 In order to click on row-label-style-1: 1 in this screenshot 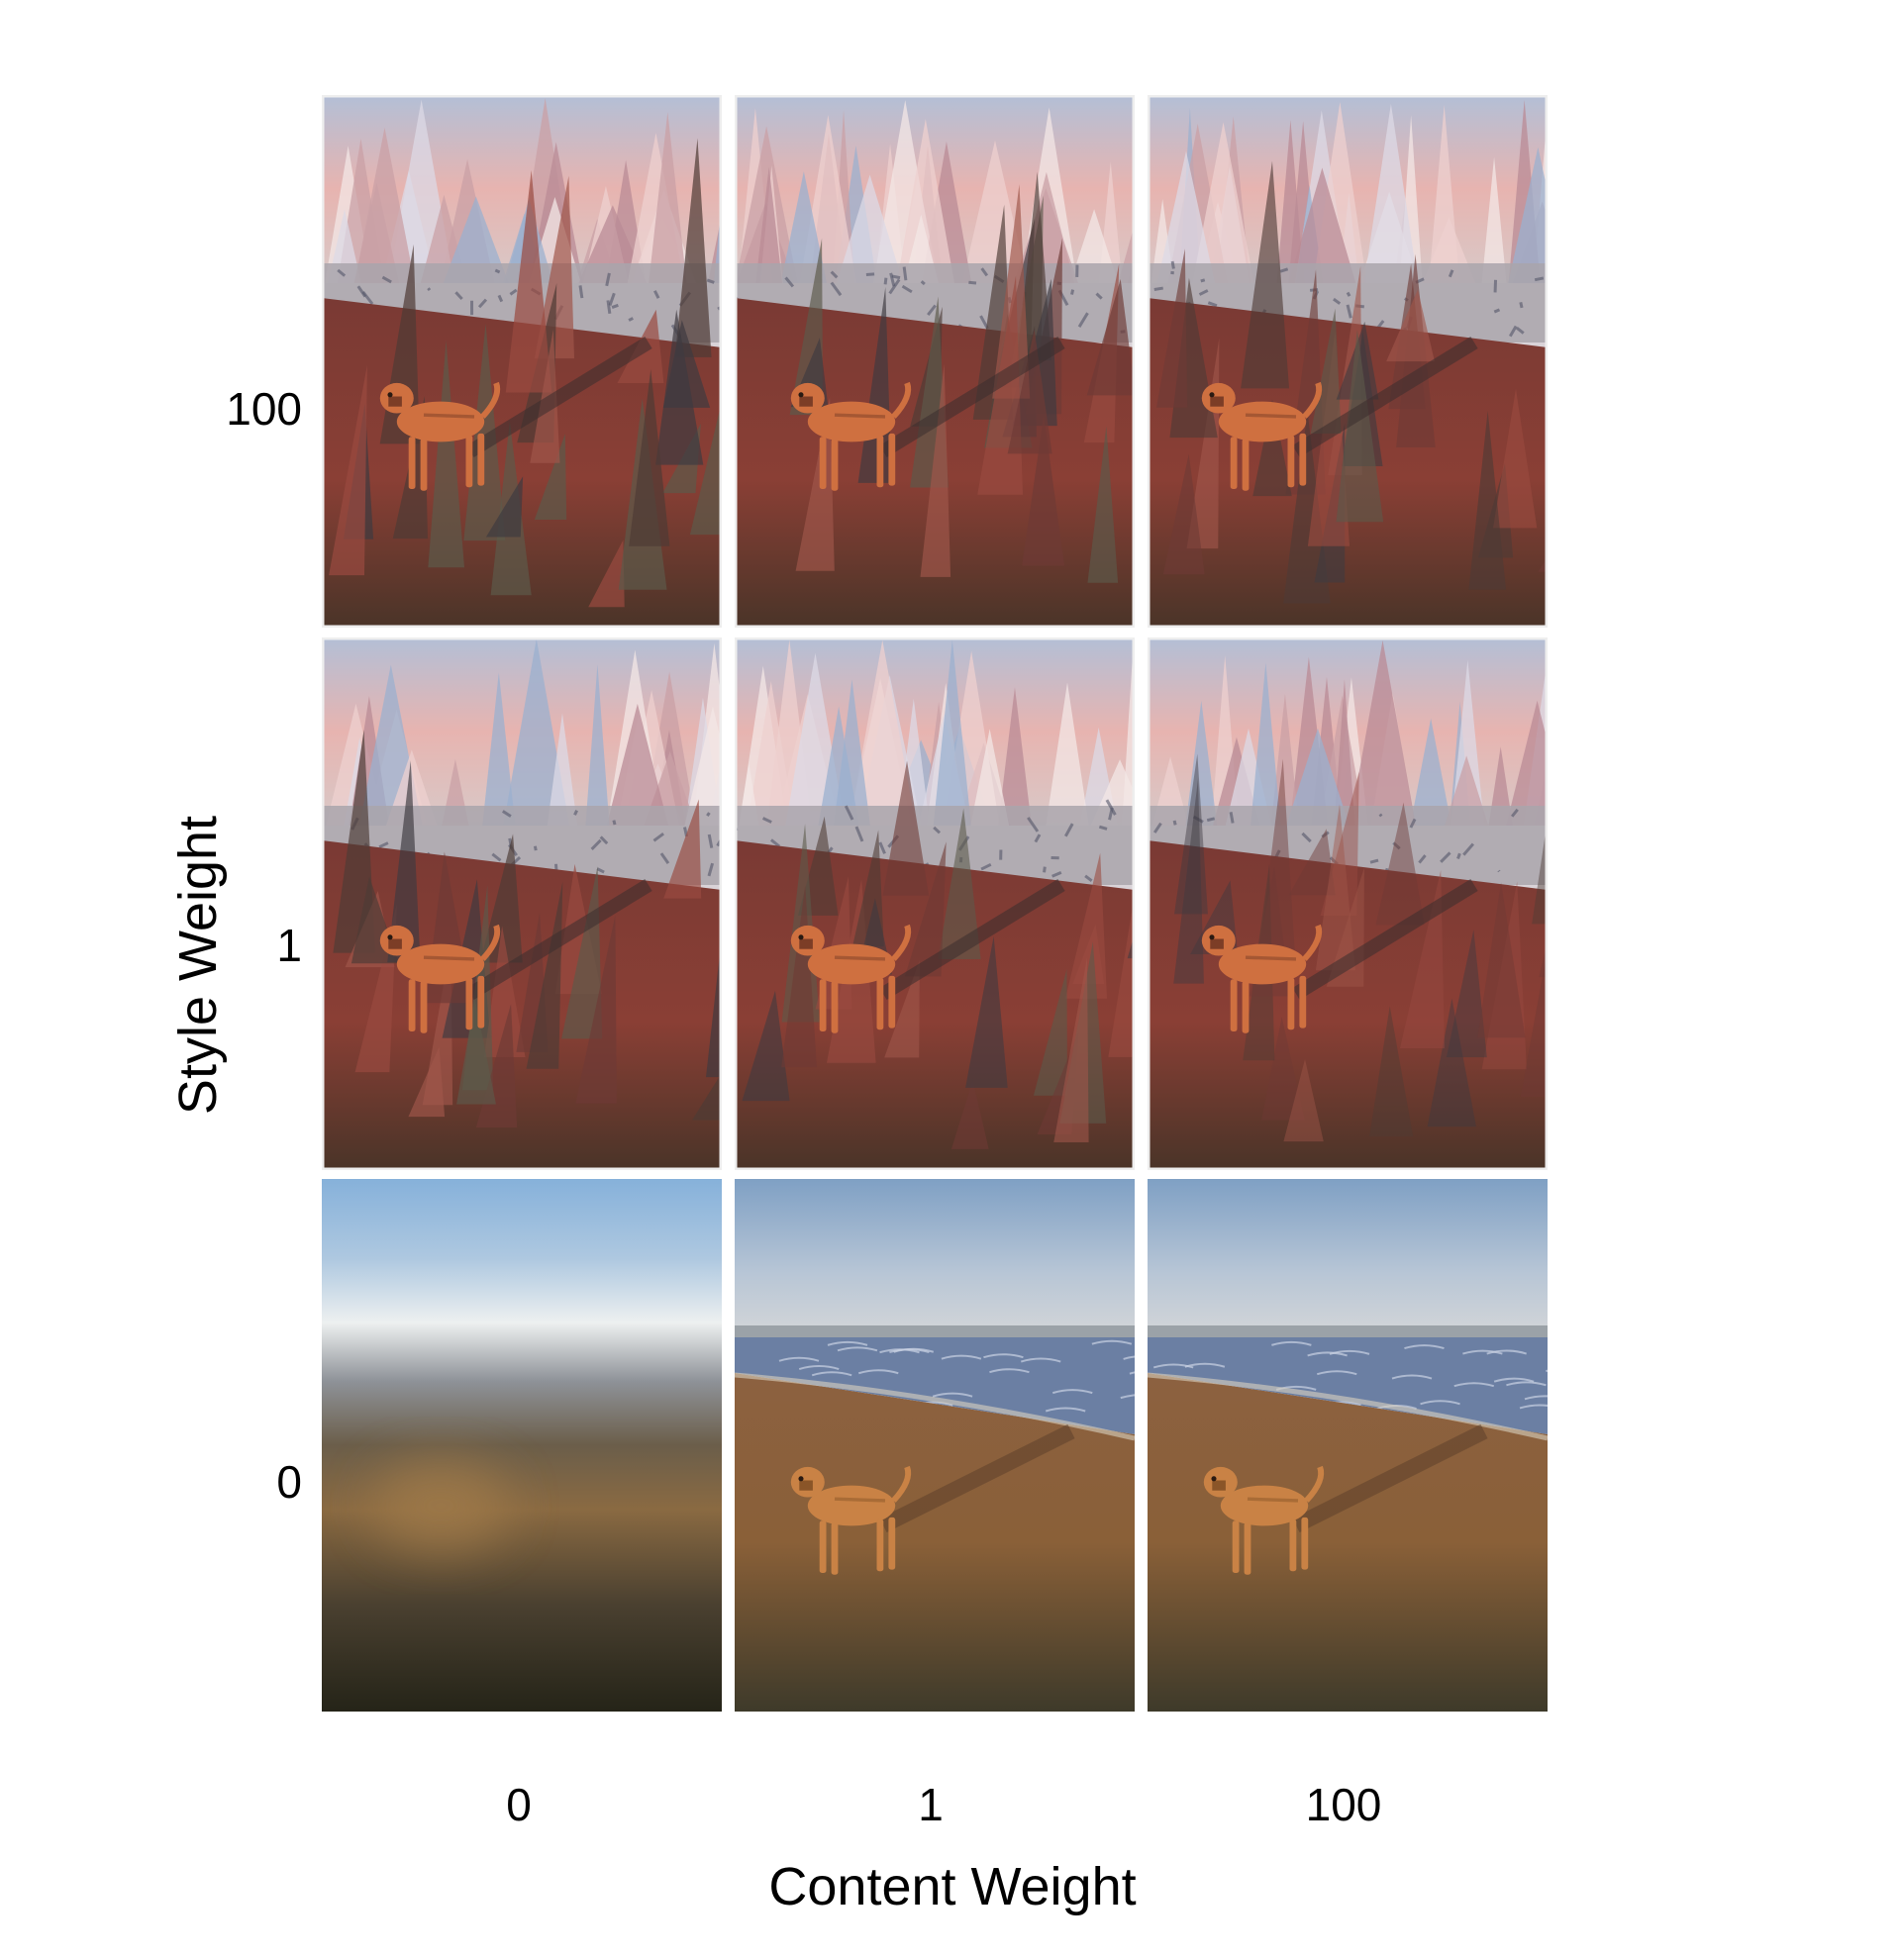, I will do `click(289, 945)`.